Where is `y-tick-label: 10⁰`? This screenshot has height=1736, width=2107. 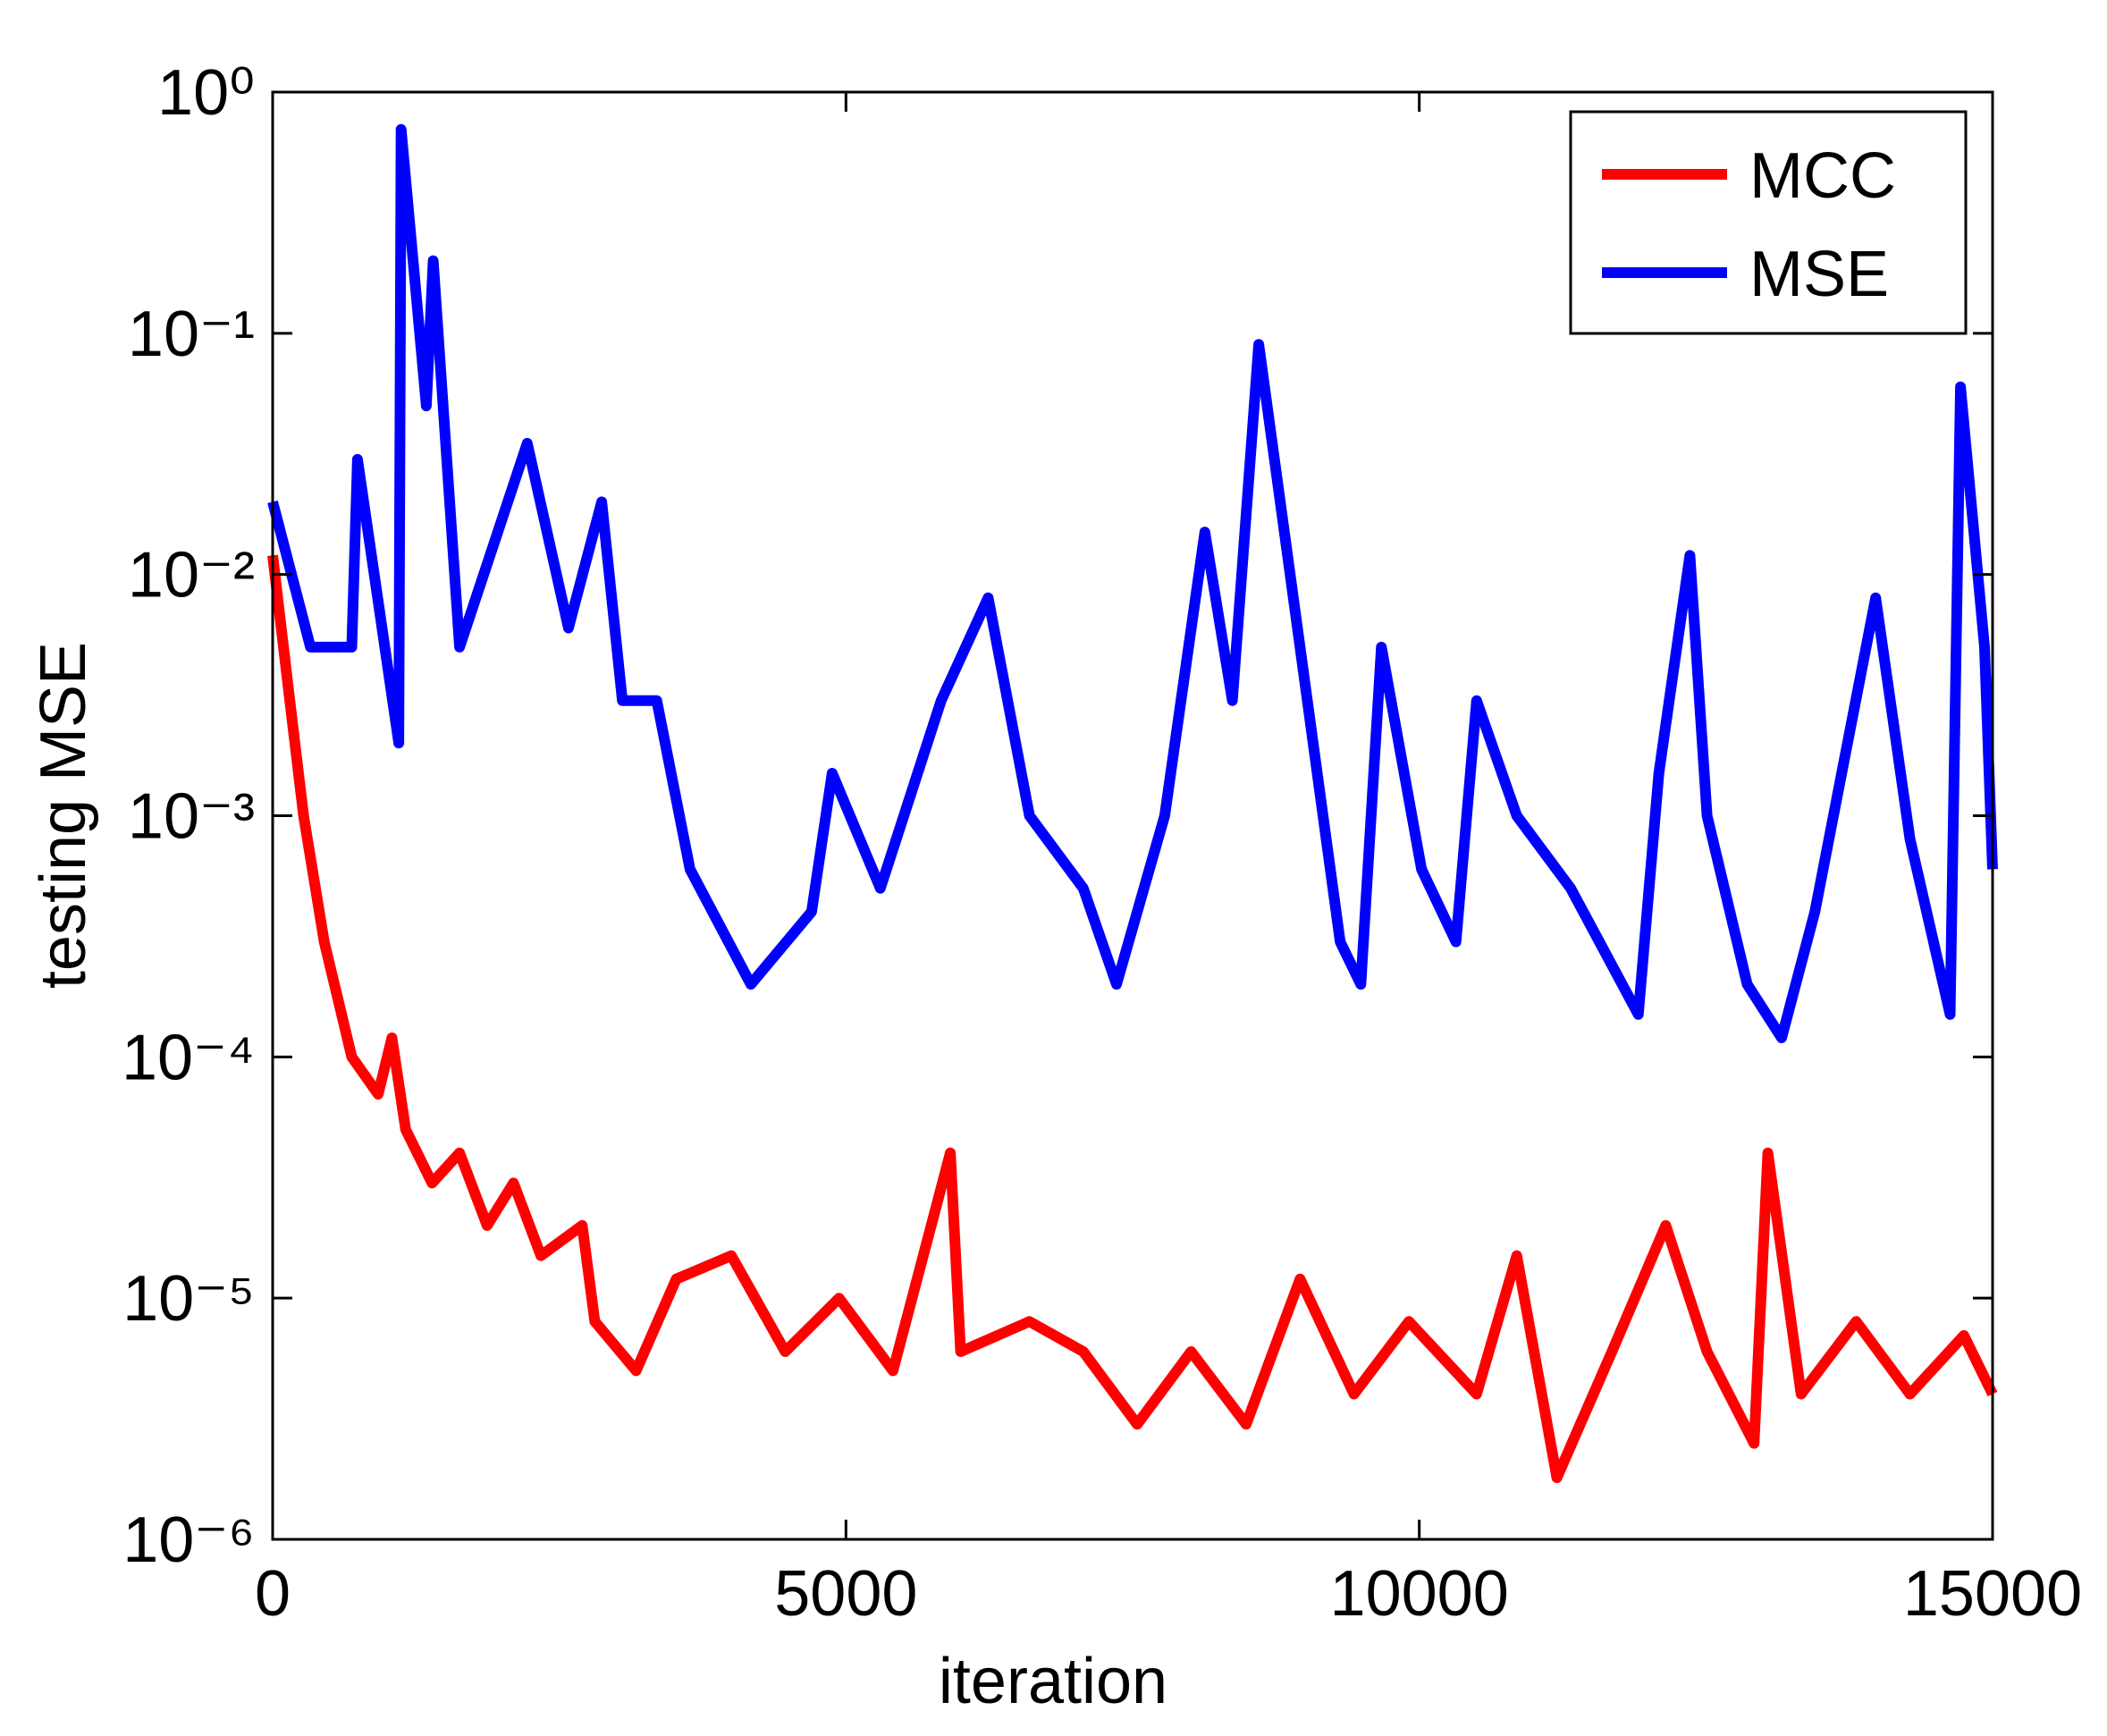
y-tick-label: 10⁰ is located at coordinates (206, 93).